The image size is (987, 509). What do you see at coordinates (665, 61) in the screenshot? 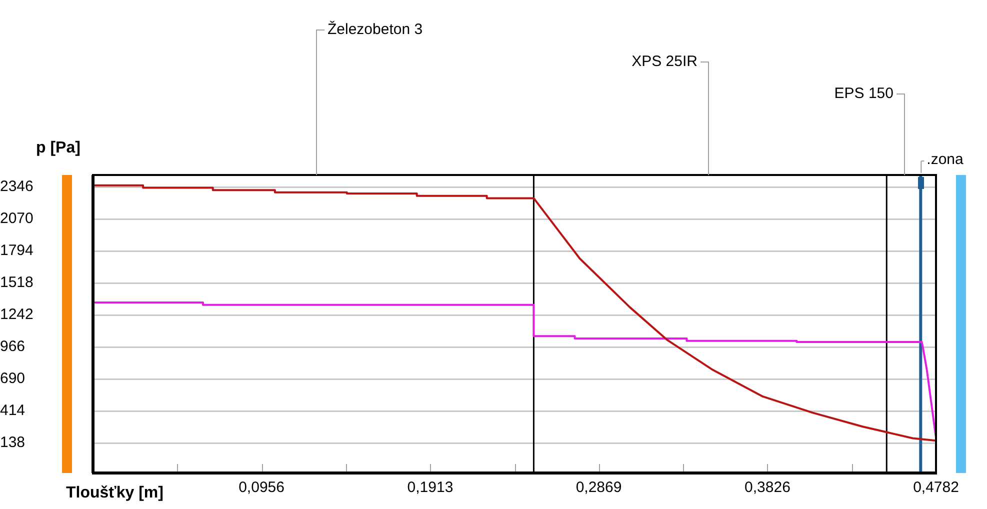
I see `text: XPS 25IR` at bounding box center [665, 61].